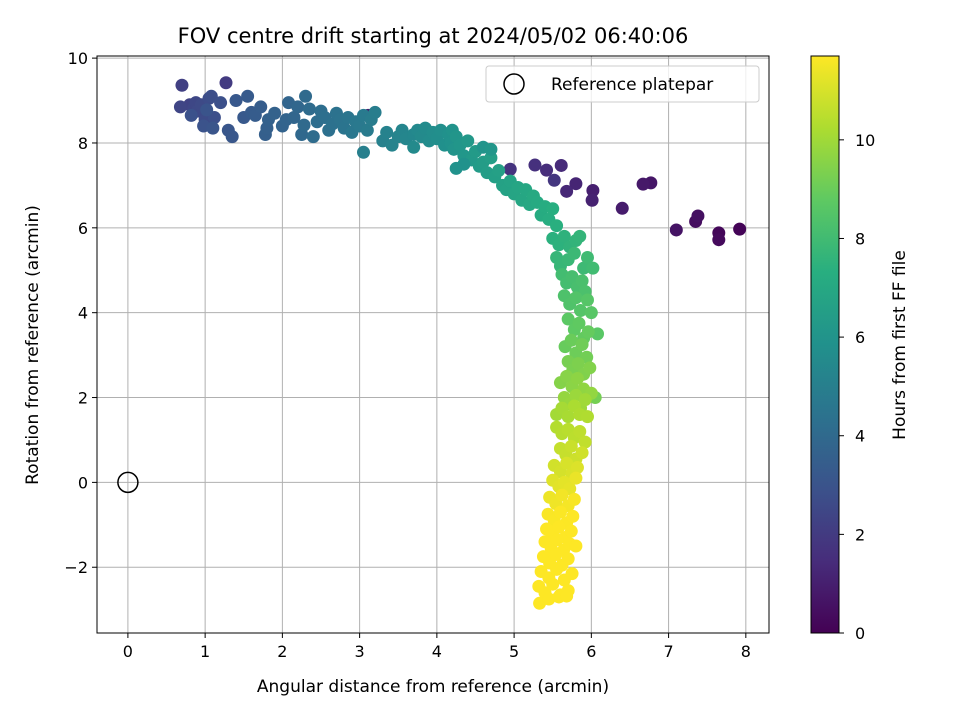 Image resolution: width=960 pixels, height=720 pixels. Describe the element at coordinates (80, 313) in the screenshot. I see `y-axis-ticks: −2 0 2 4 6 8 10` at that location.